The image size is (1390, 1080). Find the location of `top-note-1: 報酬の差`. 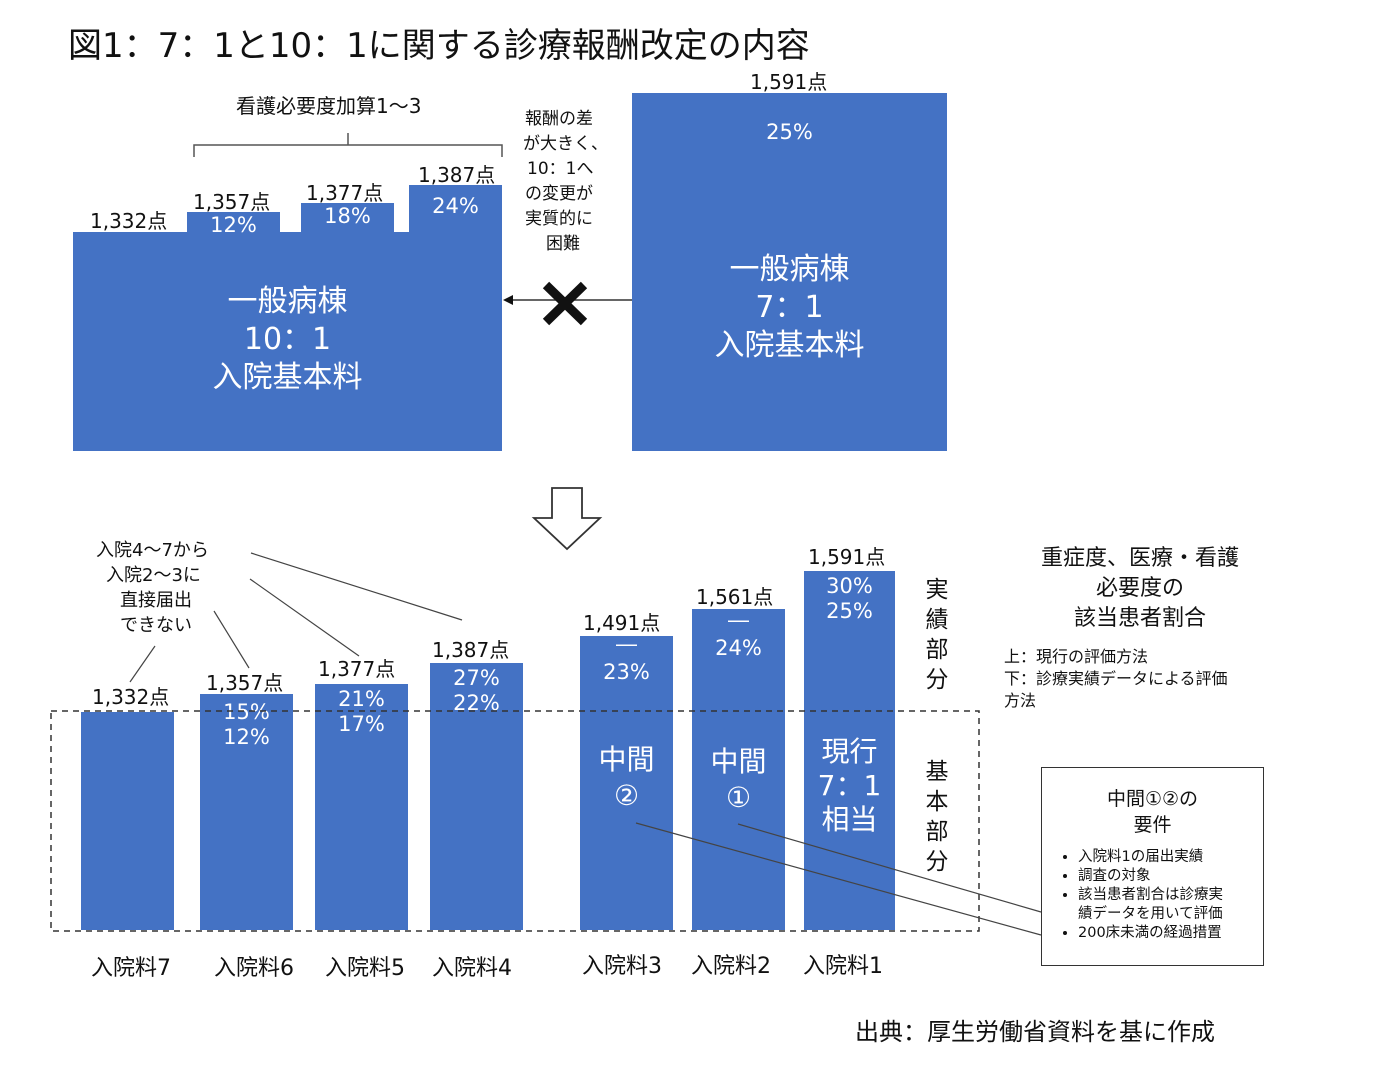

top-note-1: 報酬の差 is located at coordinates (559, 119).